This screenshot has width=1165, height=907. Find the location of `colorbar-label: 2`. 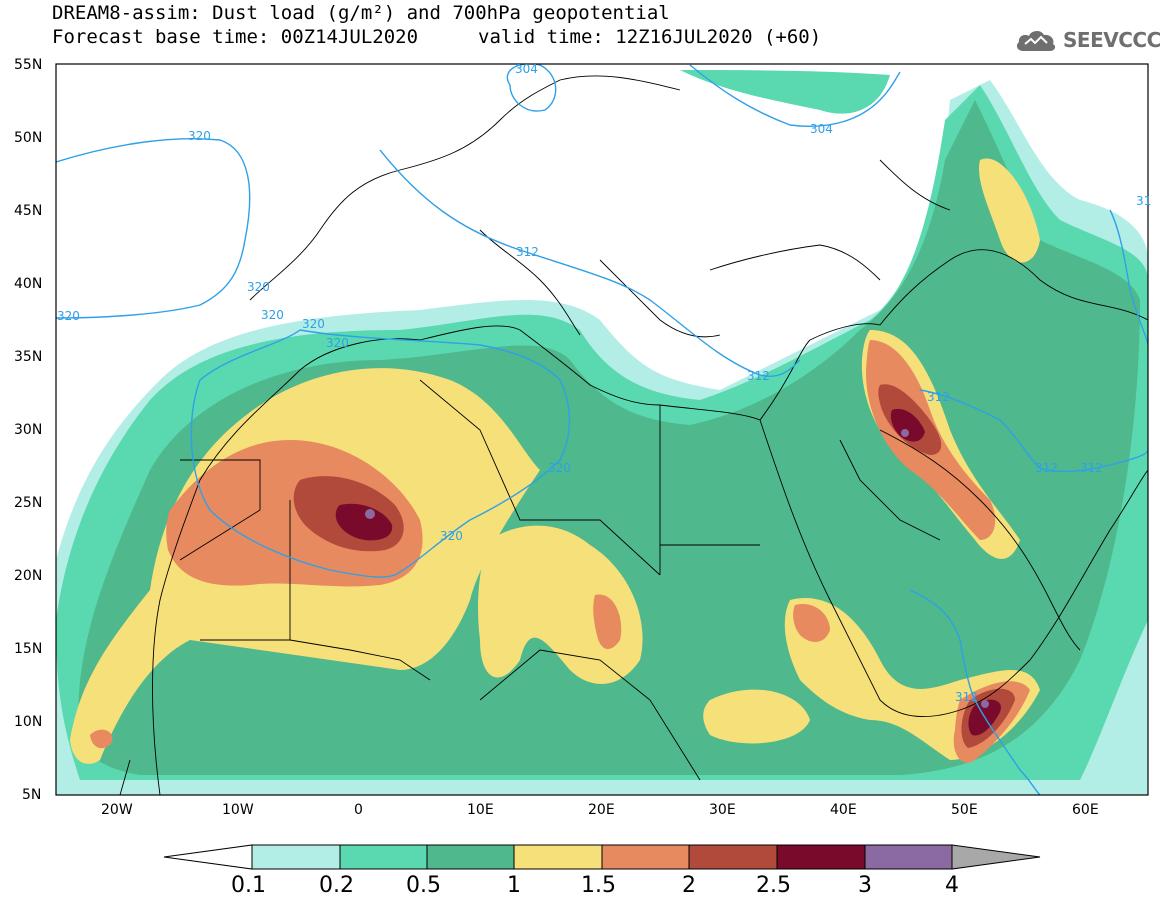

colorbar-label: 2 is located at coordinates (689, 885).